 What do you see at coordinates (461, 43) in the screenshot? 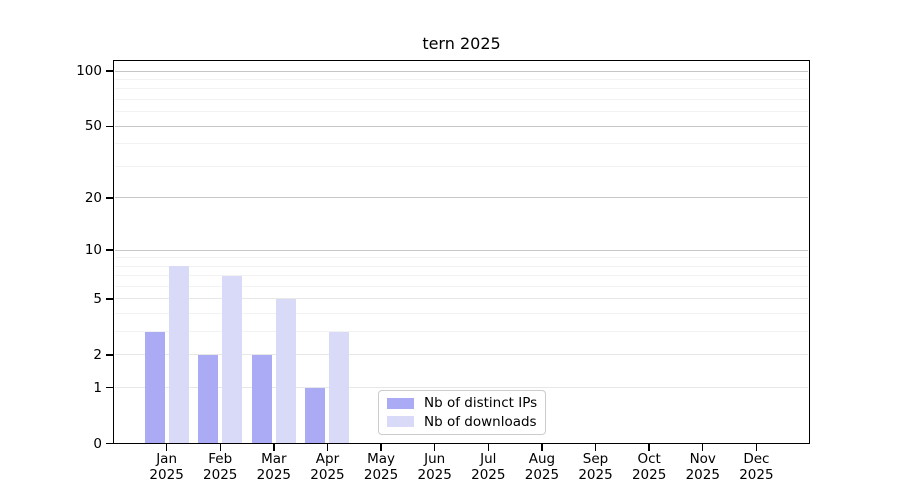
I see `chart-title: tern 2025` at bounding box center [461, 43].